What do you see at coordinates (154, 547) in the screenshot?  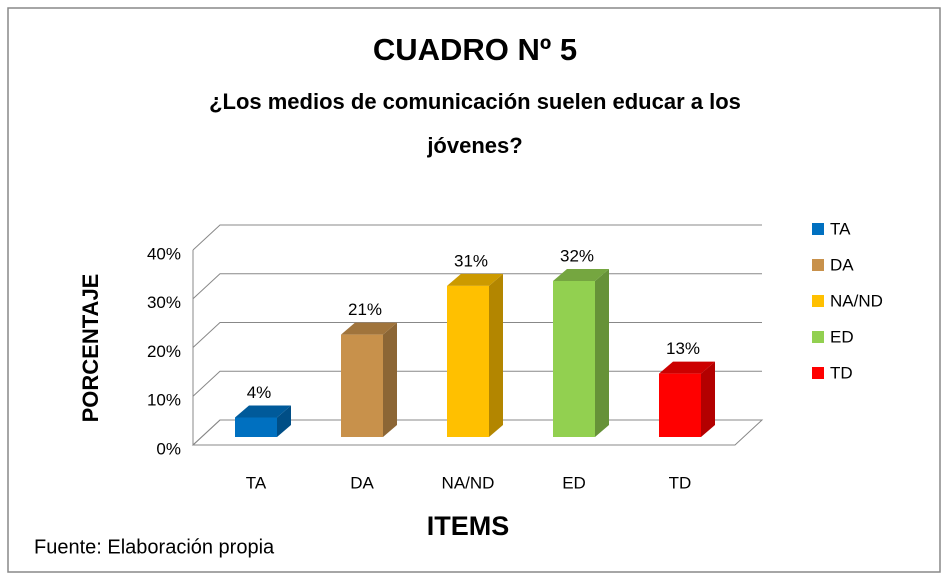 I see `source-note: Fuente: Elaboración propia` at bounding box center [154, 547].